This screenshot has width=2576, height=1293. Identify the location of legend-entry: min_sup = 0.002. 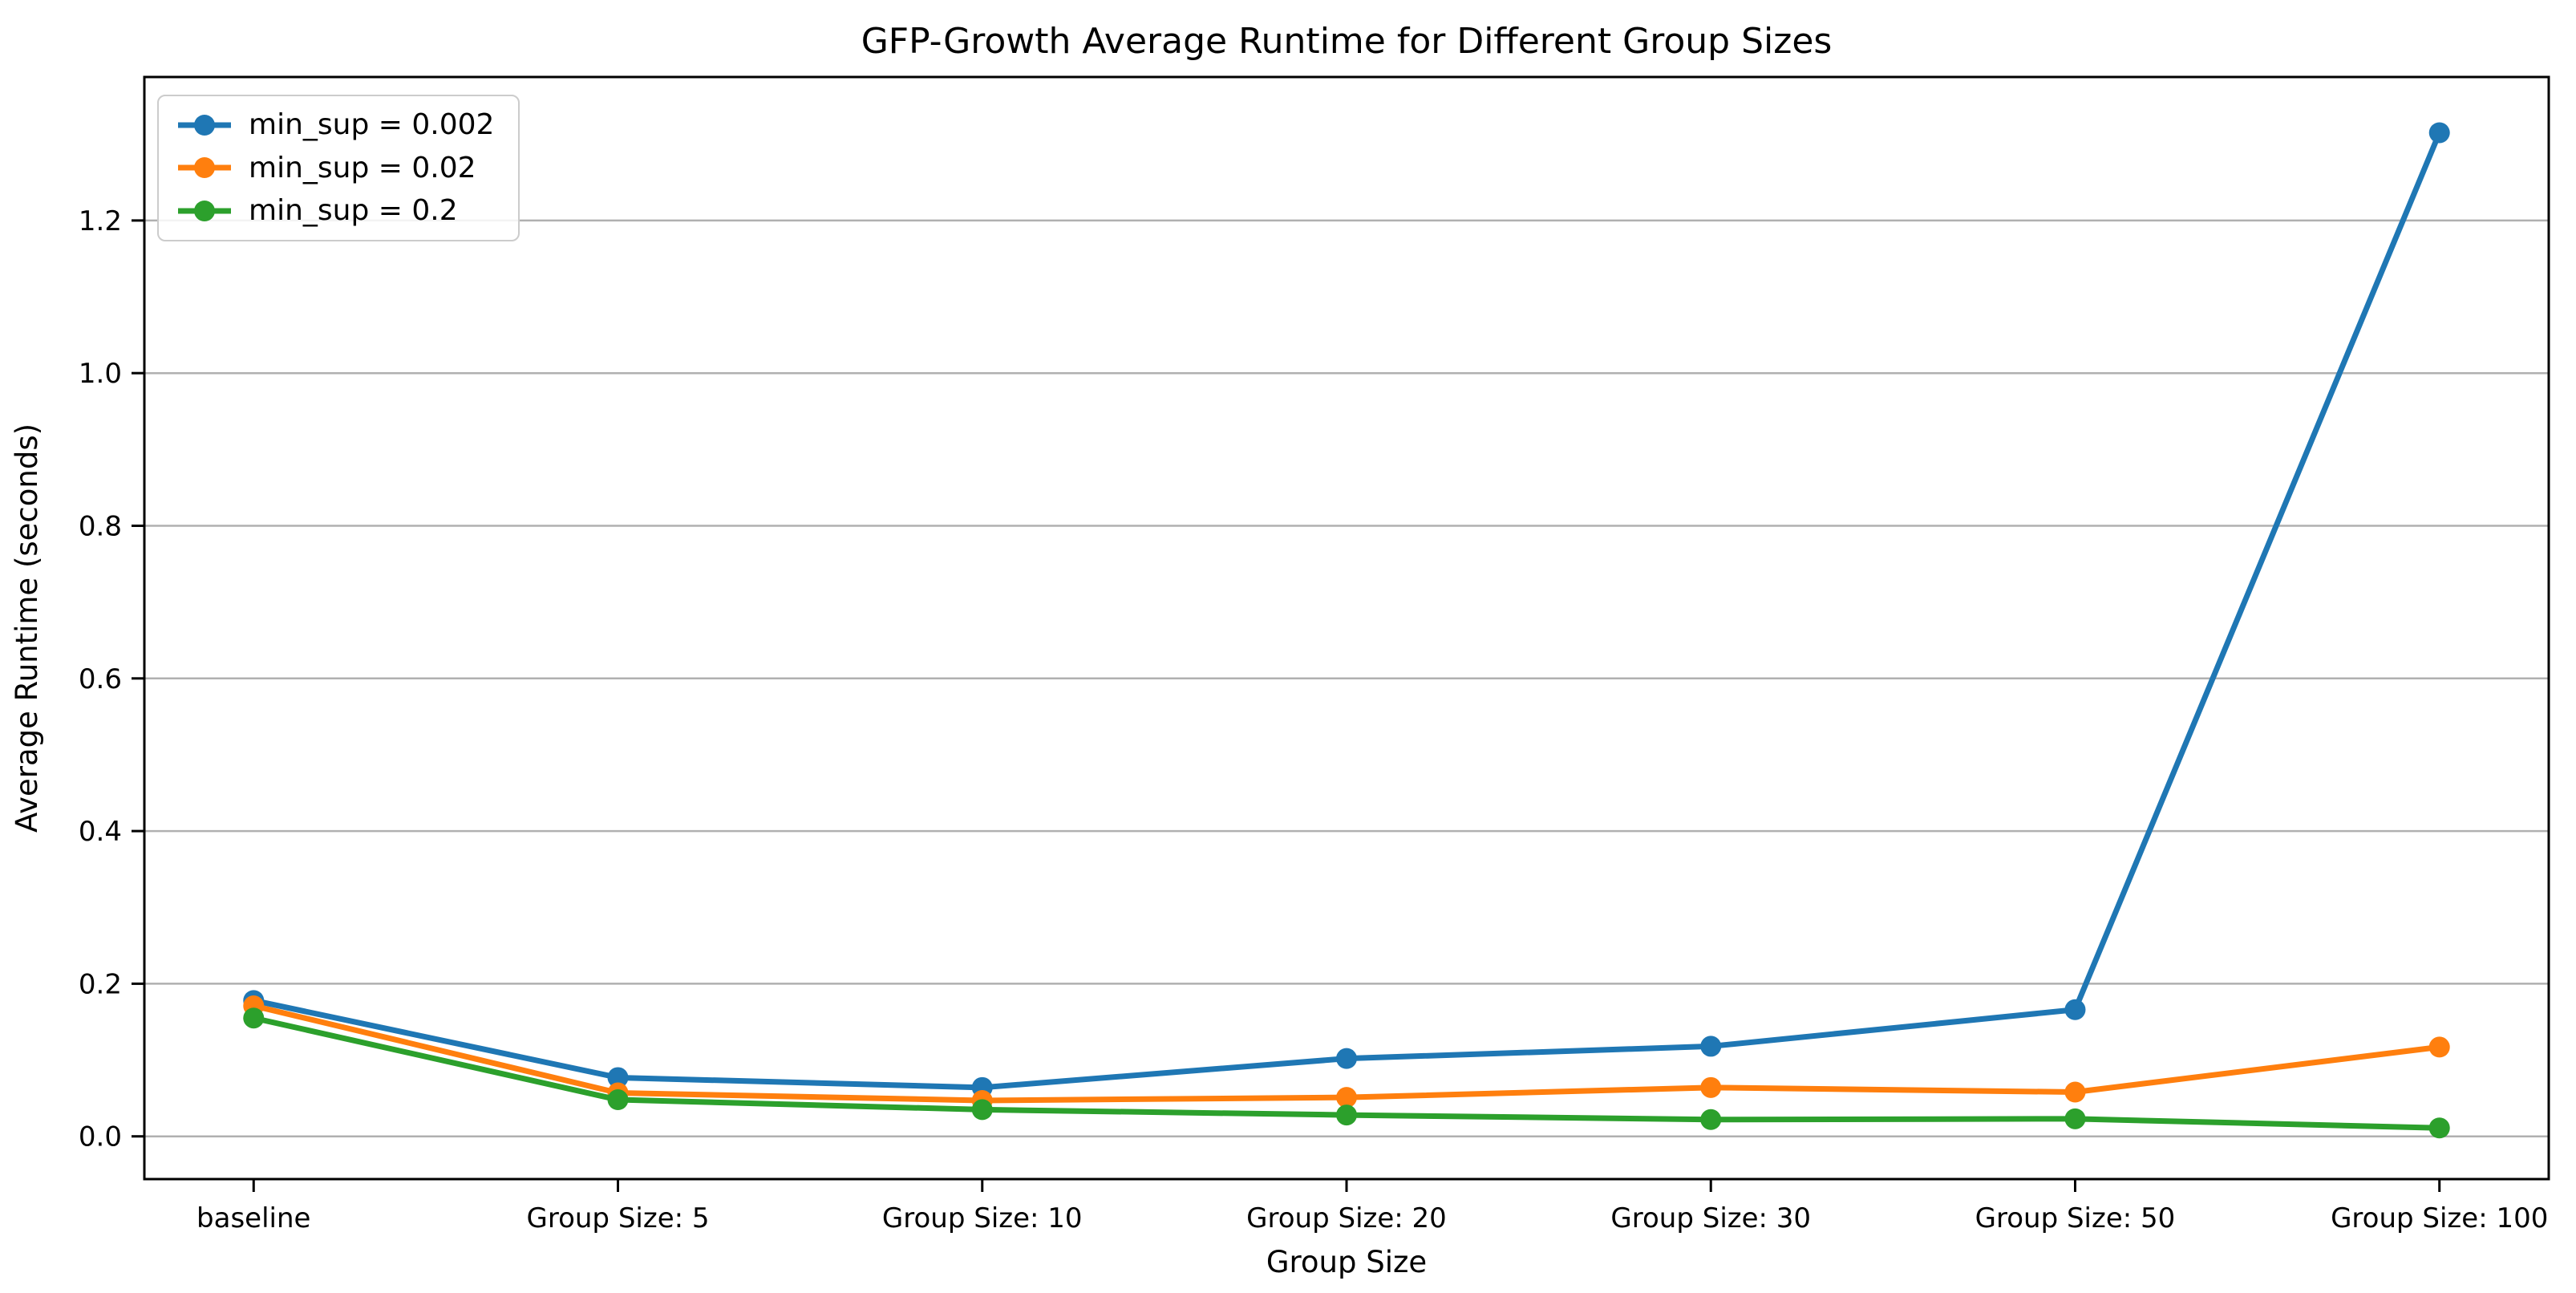
(335, 125).